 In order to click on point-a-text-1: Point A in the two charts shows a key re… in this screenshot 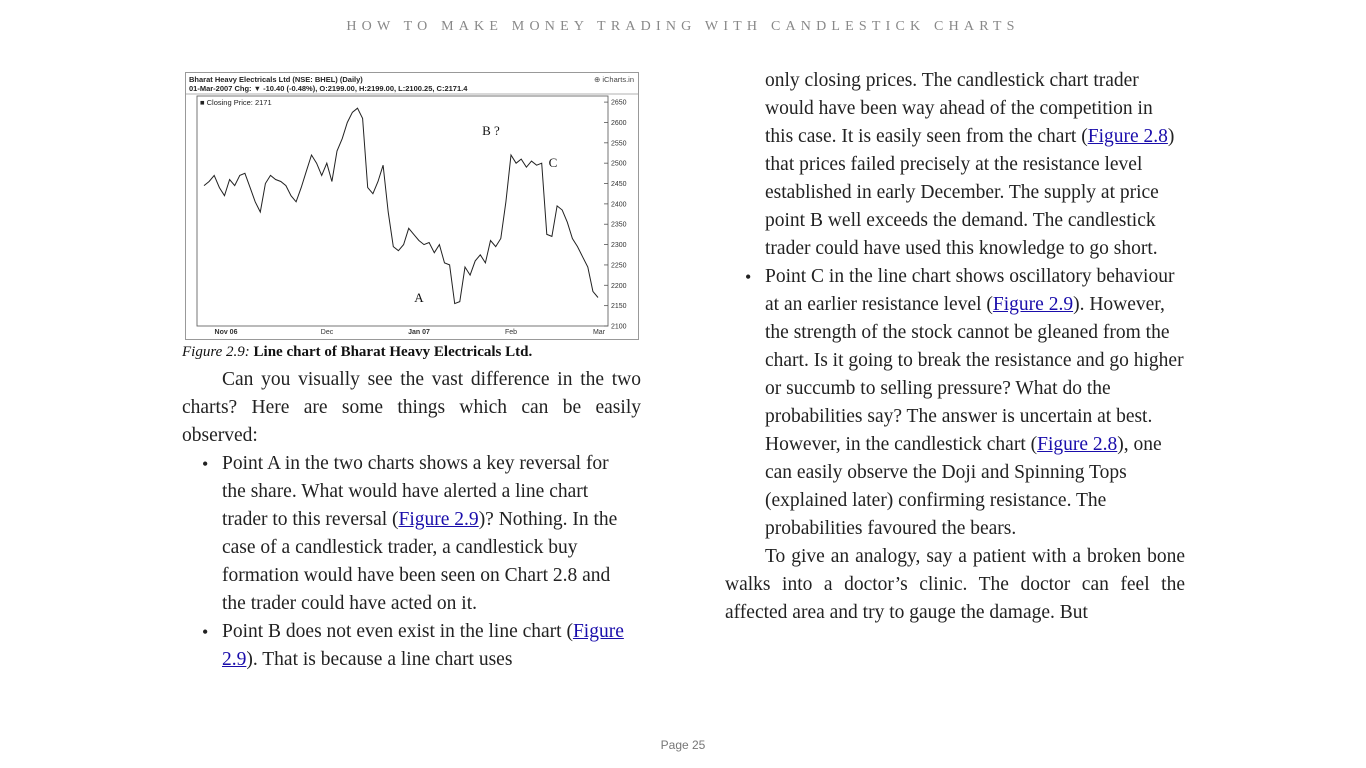, I will do `click(415, 491)`.